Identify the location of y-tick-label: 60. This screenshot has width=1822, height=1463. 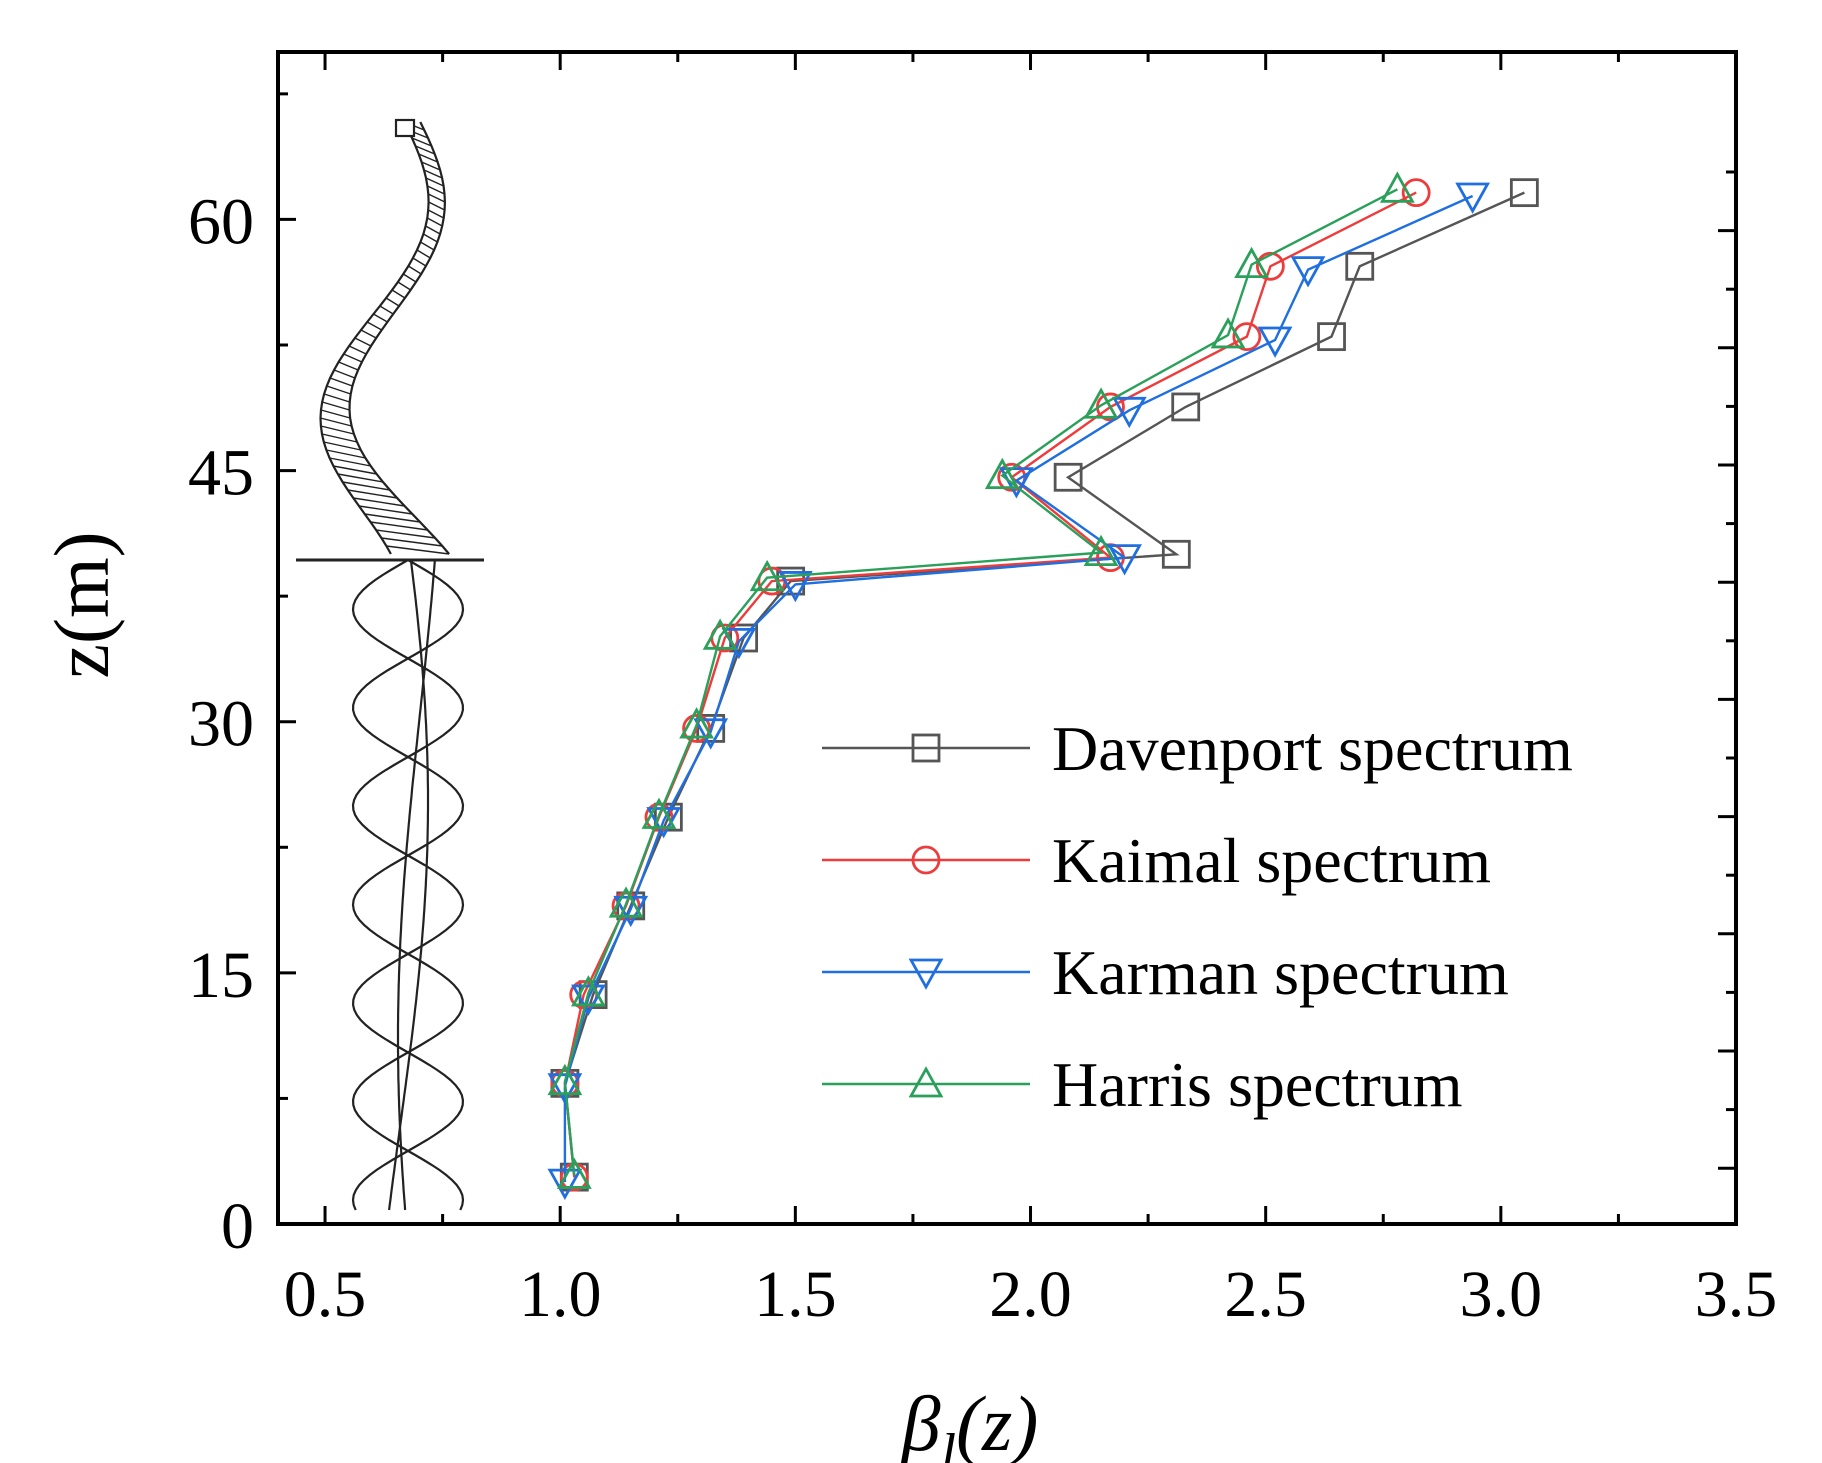
(221, 221).